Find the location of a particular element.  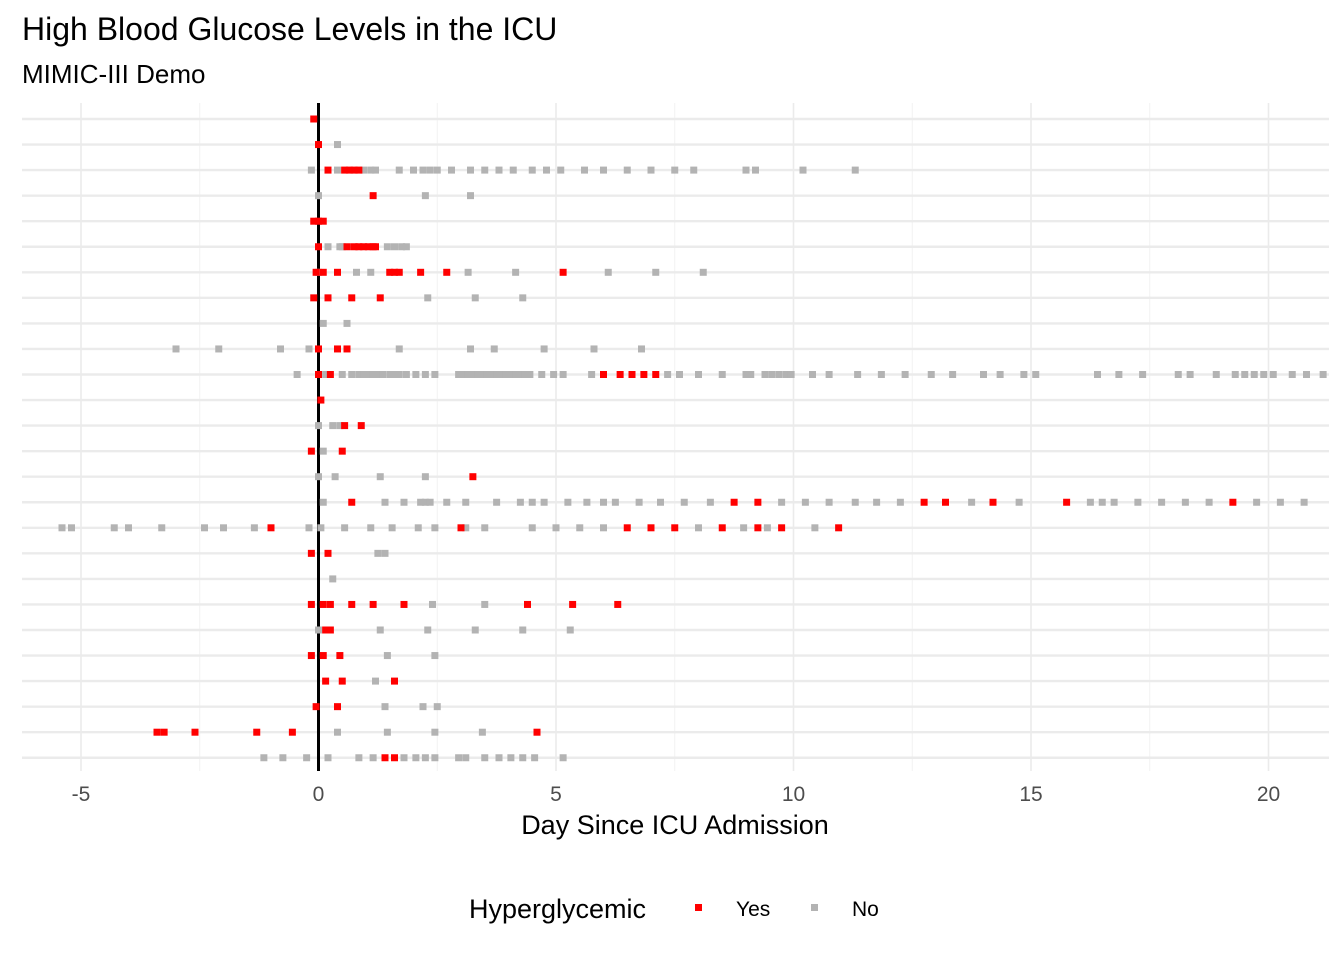

x-axis-tick-labels: -5 0 5 10 15 20 is located at coordinates (676, 794).